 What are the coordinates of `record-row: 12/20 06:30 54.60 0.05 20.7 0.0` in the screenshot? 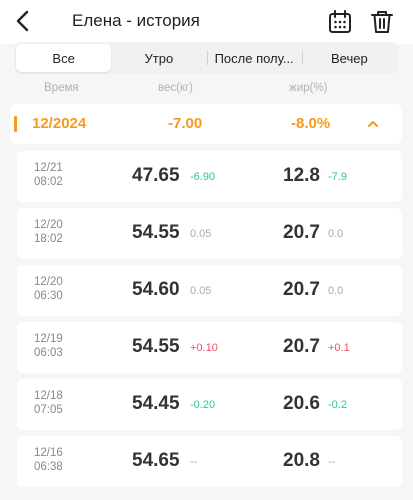 It's located at (209, 290).